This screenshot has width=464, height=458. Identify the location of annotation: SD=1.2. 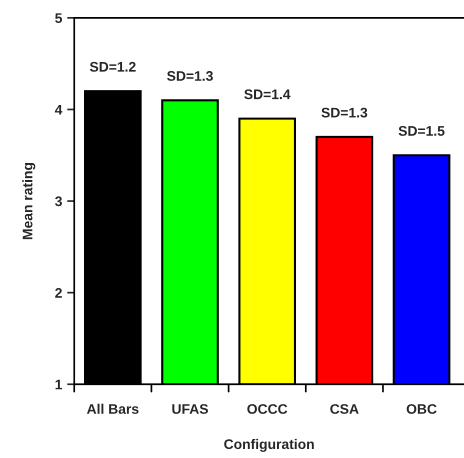
(113, 67).